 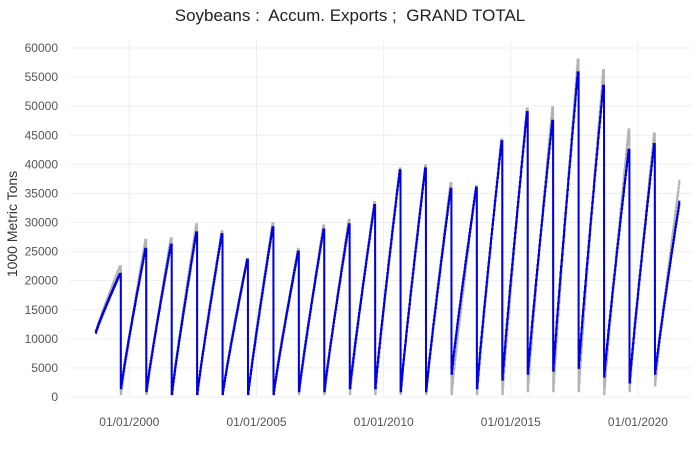 I want to click on y-tick-label: 40000, so click(x=42, y=164).